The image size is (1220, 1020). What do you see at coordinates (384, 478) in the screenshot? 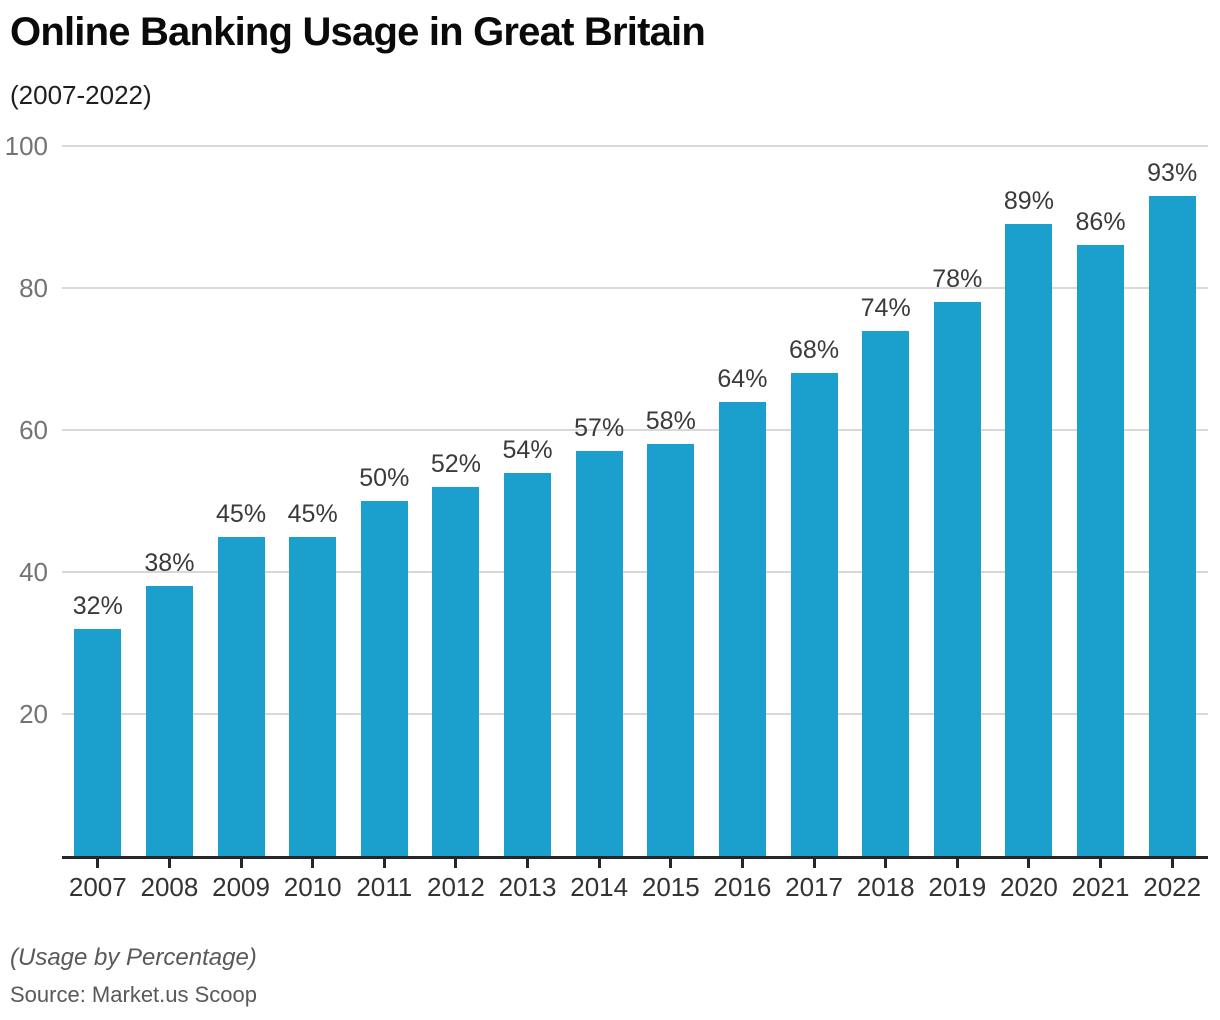
I see `bar-value-label: 50%` at bounding box center [384, 478].